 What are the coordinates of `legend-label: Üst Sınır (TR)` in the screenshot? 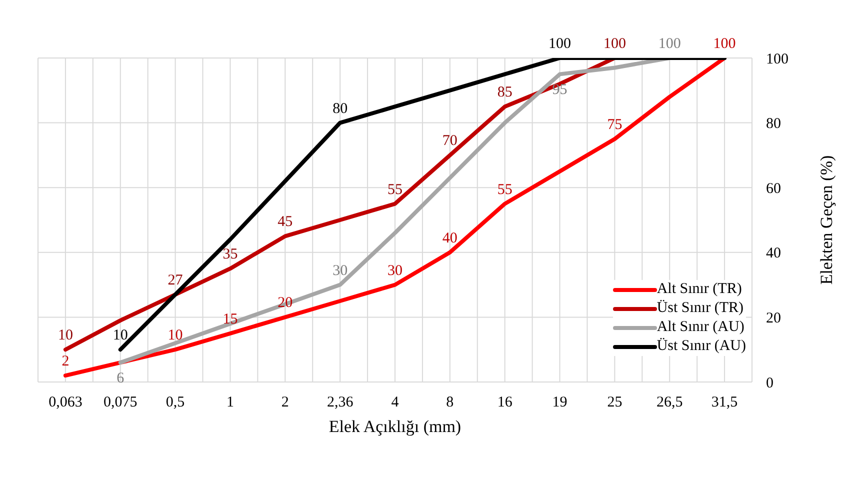 It's located at (700, 308).